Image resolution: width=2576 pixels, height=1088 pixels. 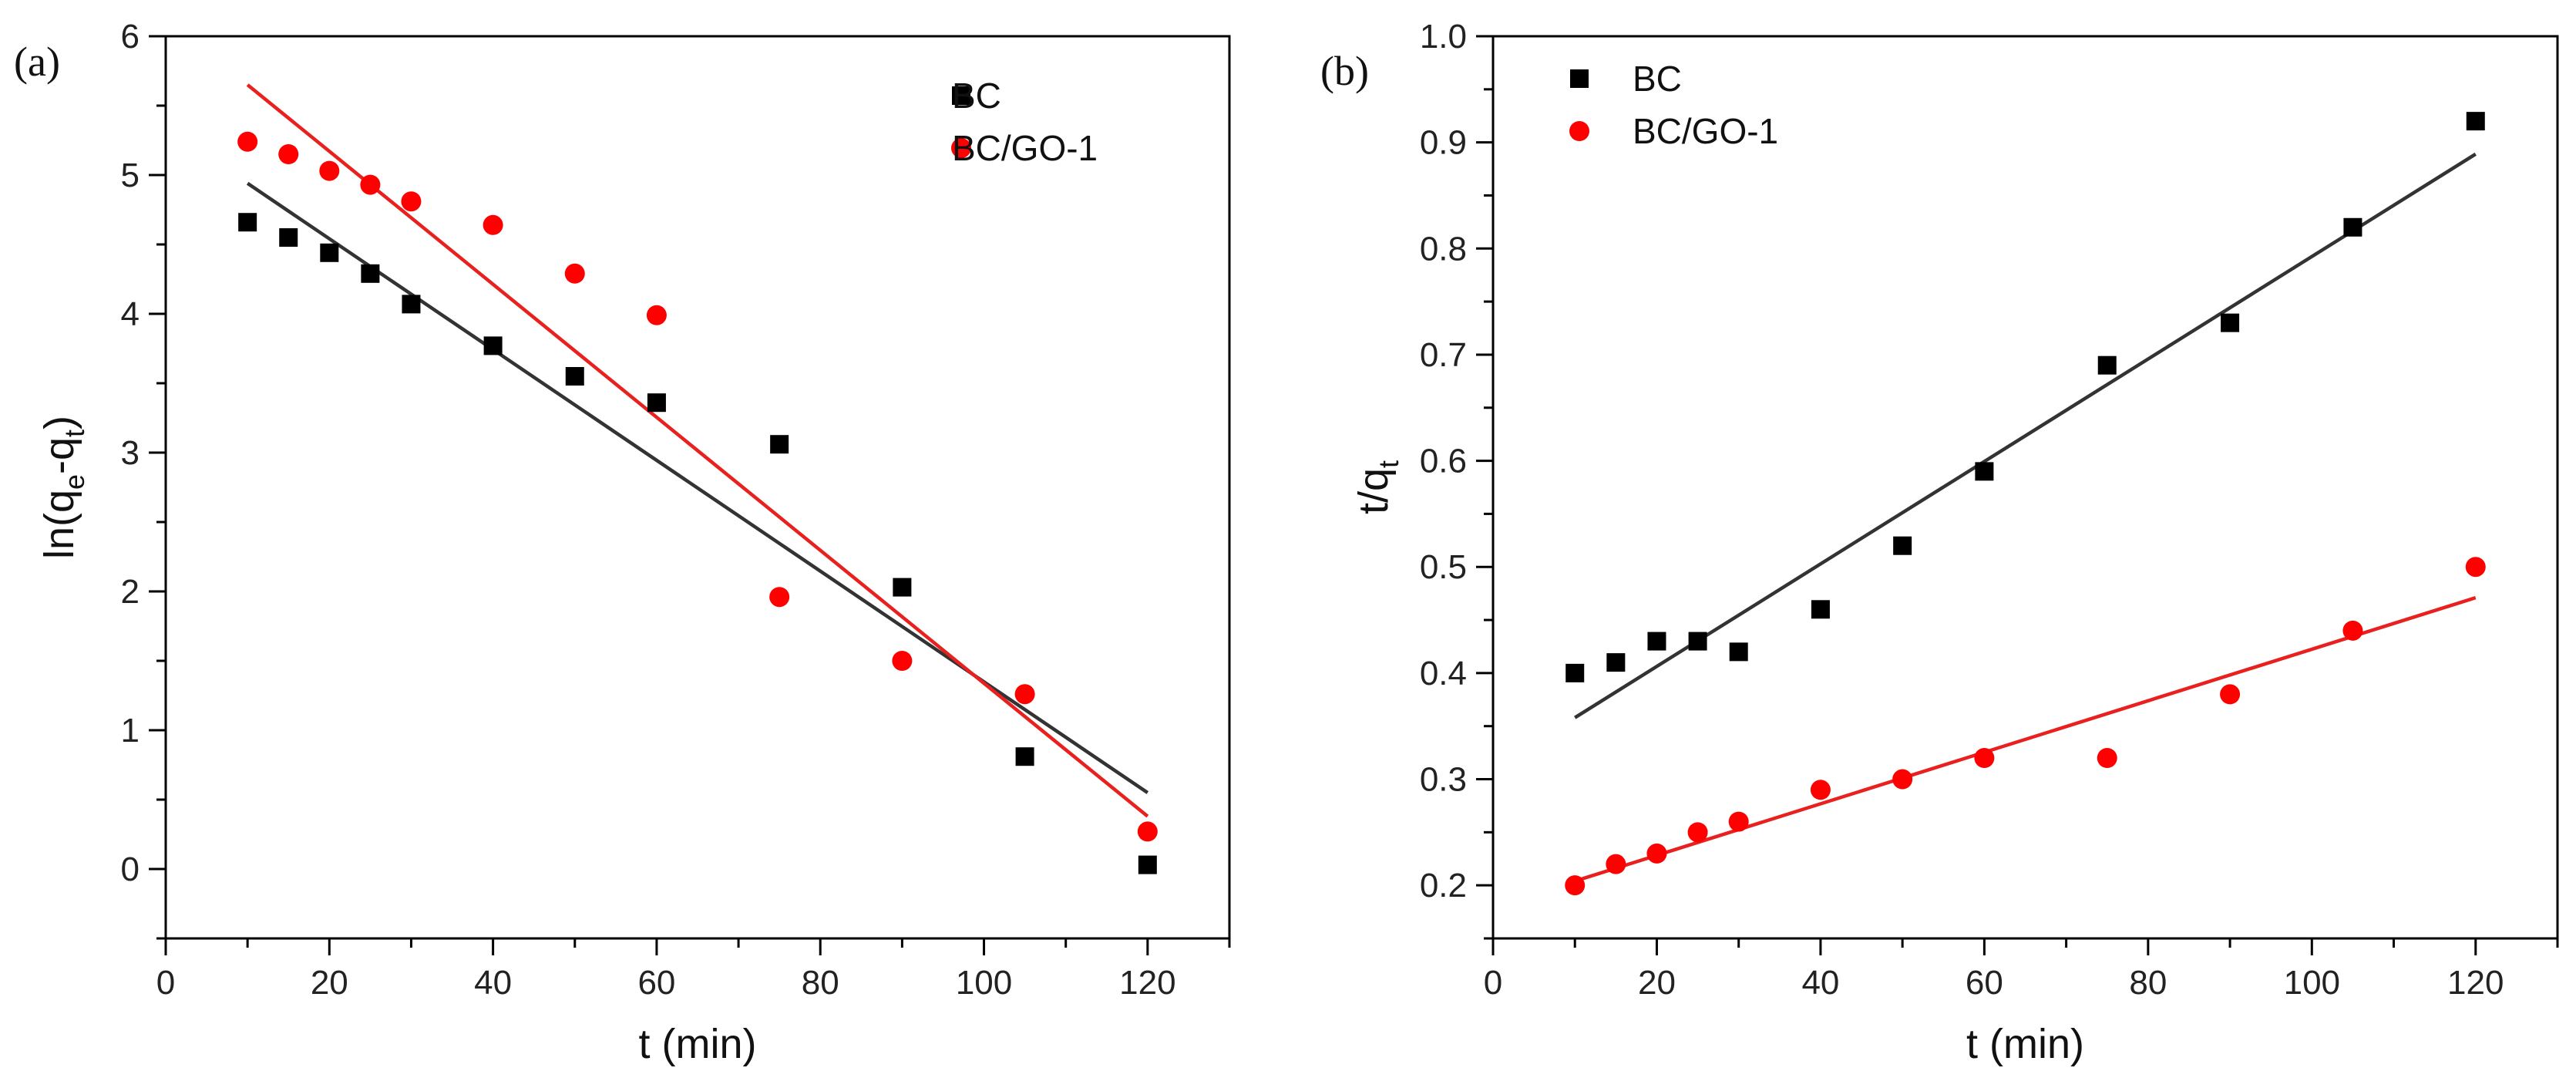 I want to click on y-tick-label: 0.2, so click(x=1443, y=885).